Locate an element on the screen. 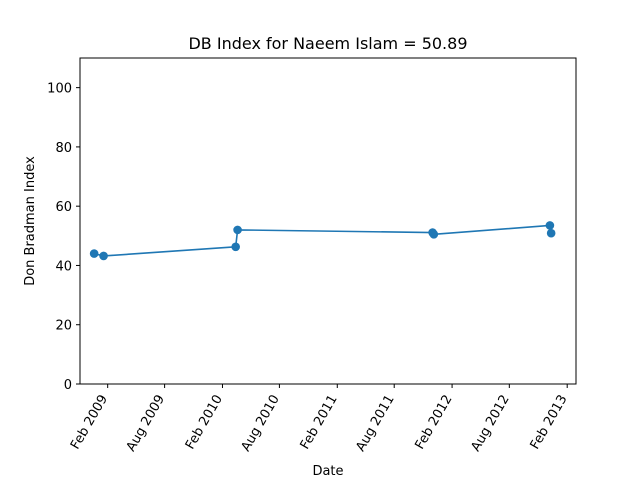 The image size is (640, 480). y-tick-label: 100 is located at coordinates (59, 89).